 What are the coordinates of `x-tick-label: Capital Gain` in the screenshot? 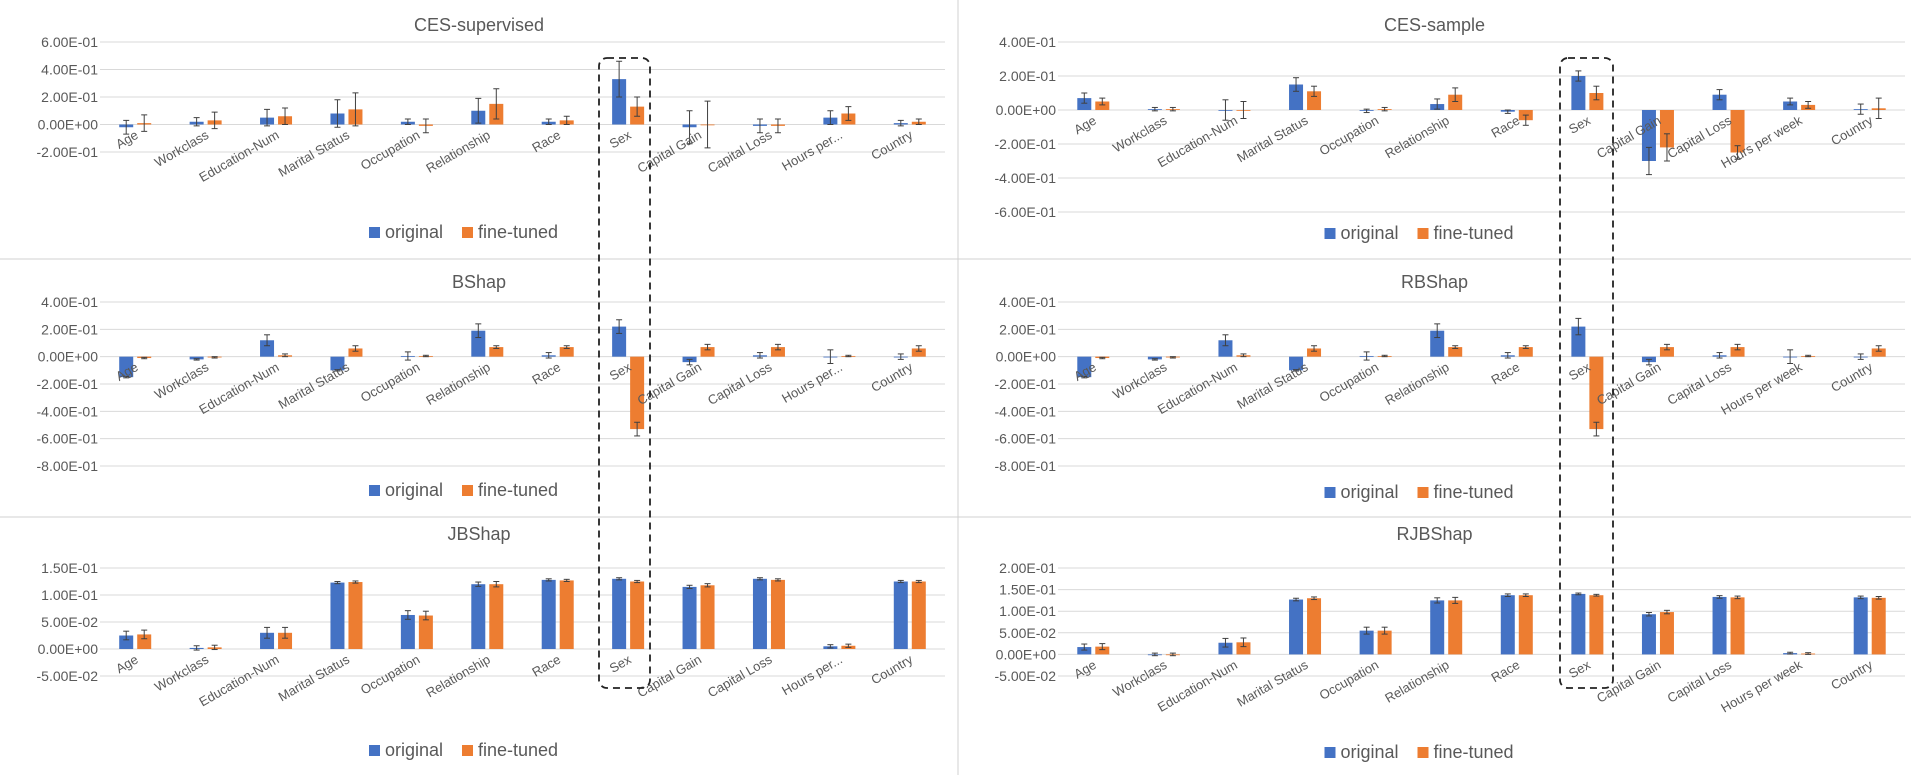 It's located at (669, 151).